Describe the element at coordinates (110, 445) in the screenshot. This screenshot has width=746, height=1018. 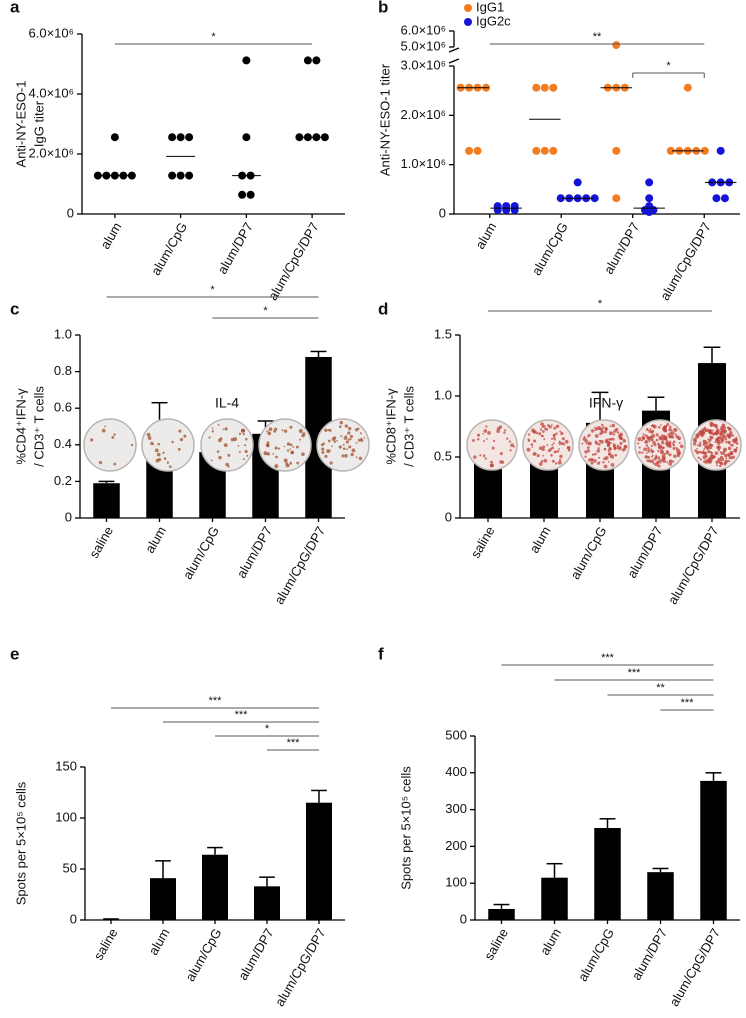
I see `well` at that location.